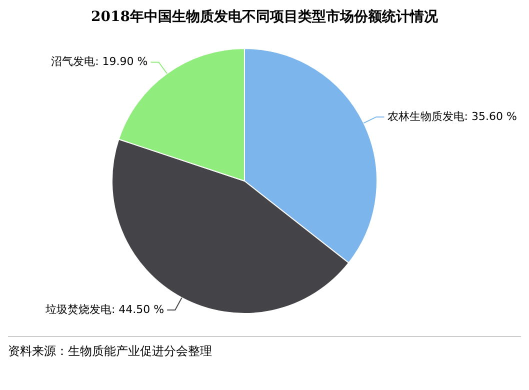 The image size is (529, 390). What do you see at coordinates (104, 309) in the screenshot?
I see `slice-label: 垃圾焚烧发电: 44.50 %` at bounding box center [104, 309].